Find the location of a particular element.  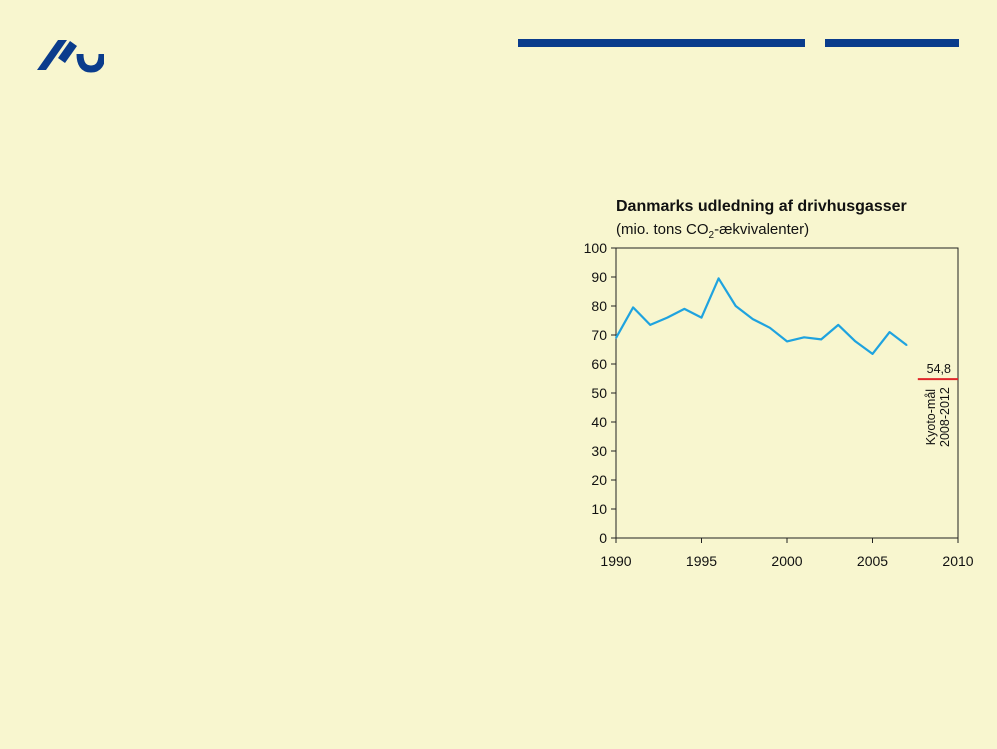

data-point-1999 is located at coordinates (770, 327).